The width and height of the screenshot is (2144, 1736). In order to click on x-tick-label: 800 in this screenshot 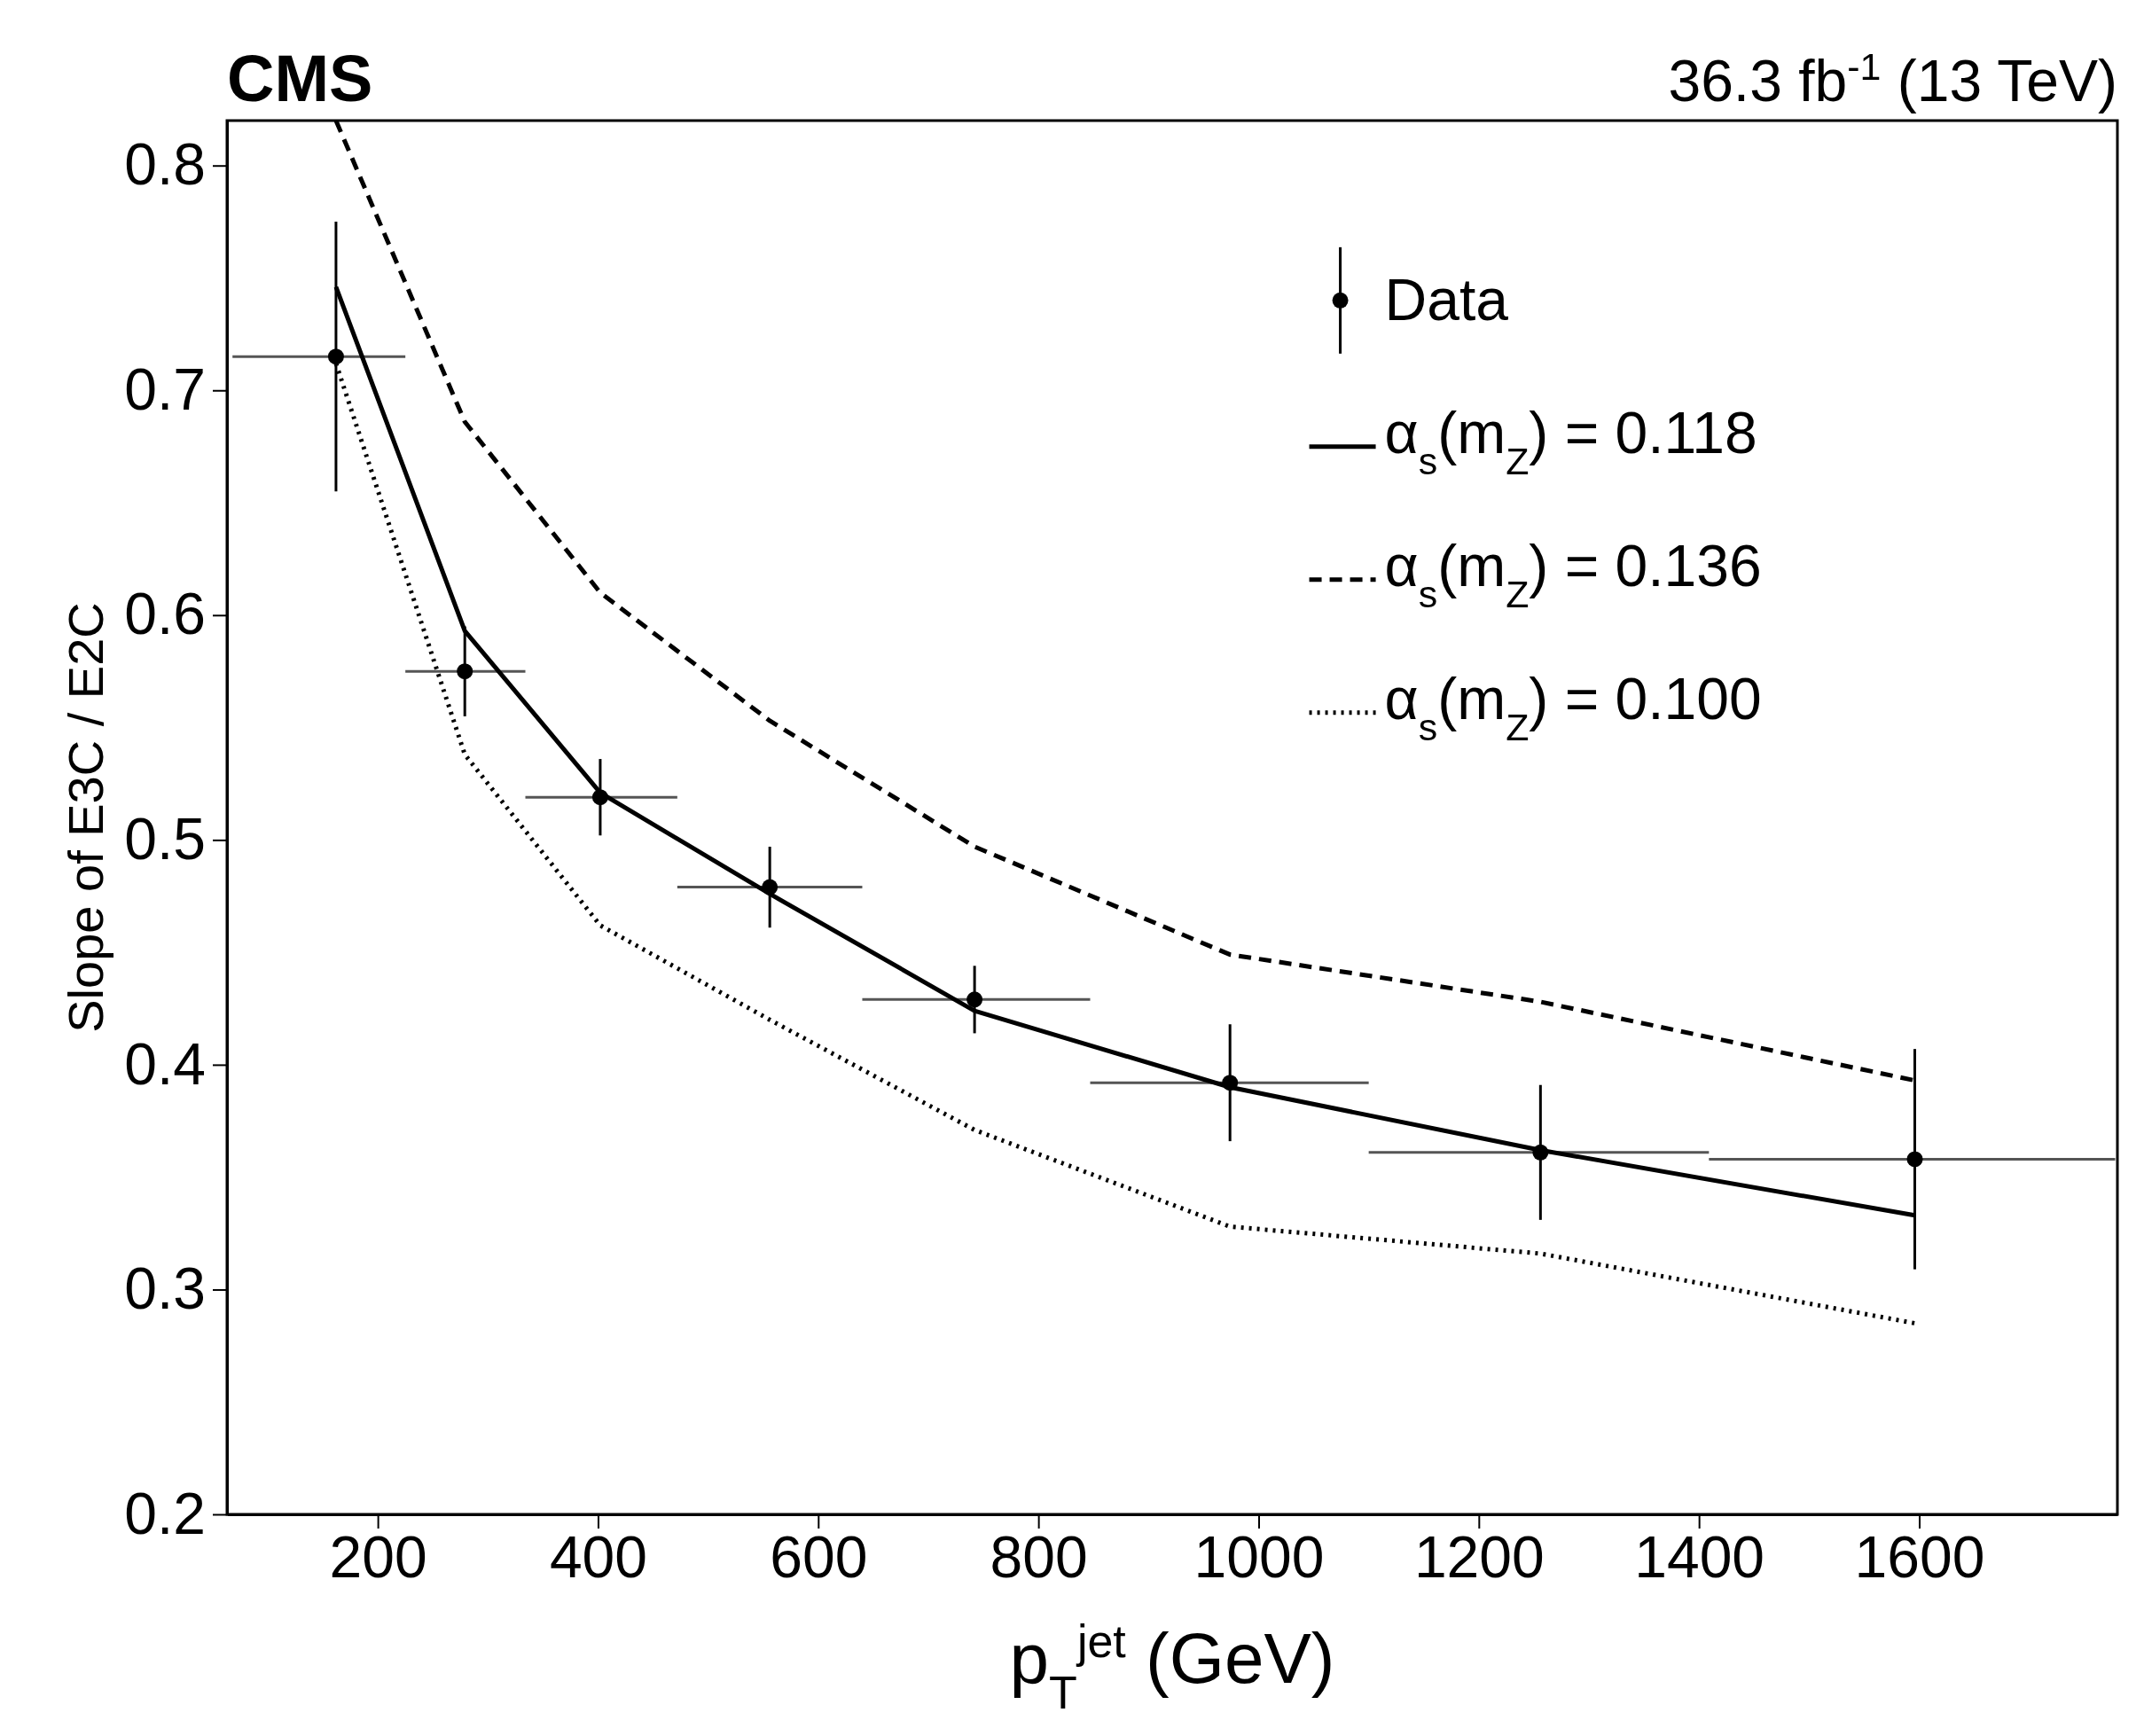, I will do `click(1039, 1556)`.